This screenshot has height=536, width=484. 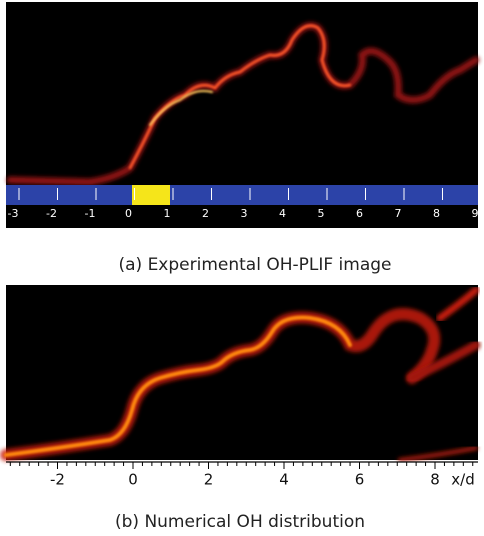 I want to click on scale-ticks: -3 -2 -1 0 1 2 3 4 5 6 7 8 9, so click(x=245, y=204).